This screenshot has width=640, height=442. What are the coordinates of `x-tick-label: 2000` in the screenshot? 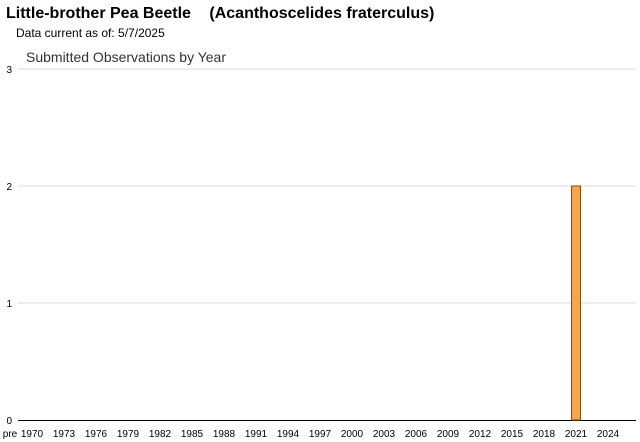 It's located at (352, 434).